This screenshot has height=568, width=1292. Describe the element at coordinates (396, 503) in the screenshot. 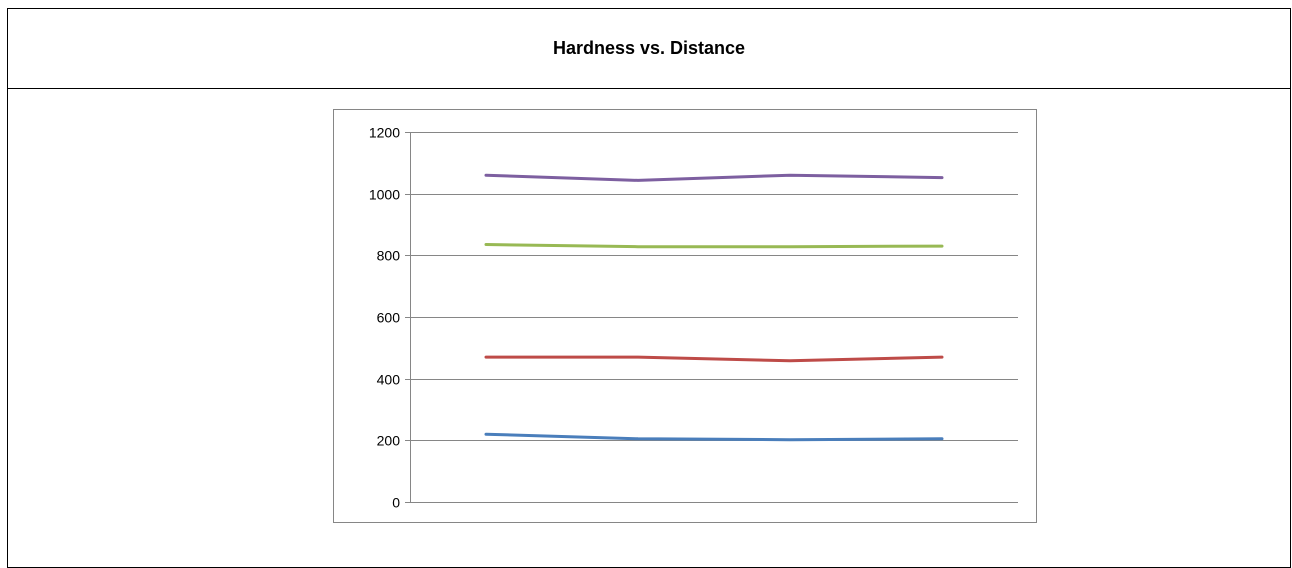

I see `y-tick-label: 0` at that location.